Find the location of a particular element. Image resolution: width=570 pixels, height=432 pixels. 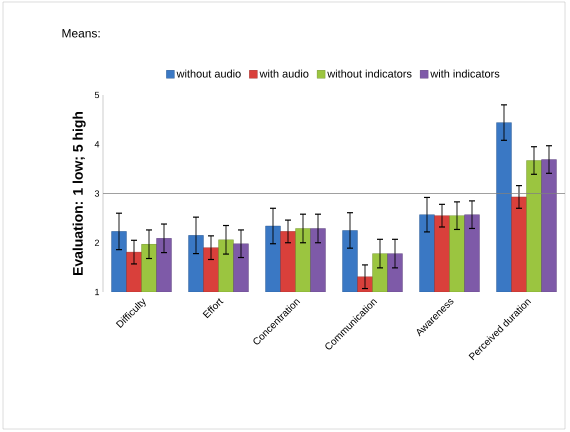

legend-label: without audio is located at coordinates (208, 74).